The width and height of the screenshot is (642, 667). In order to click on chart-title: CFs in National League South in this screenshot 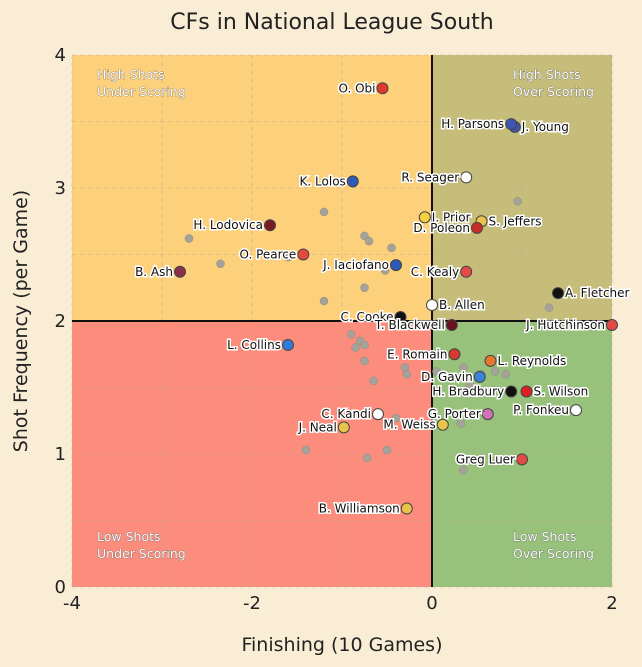, I will do `click(331, 22)`.